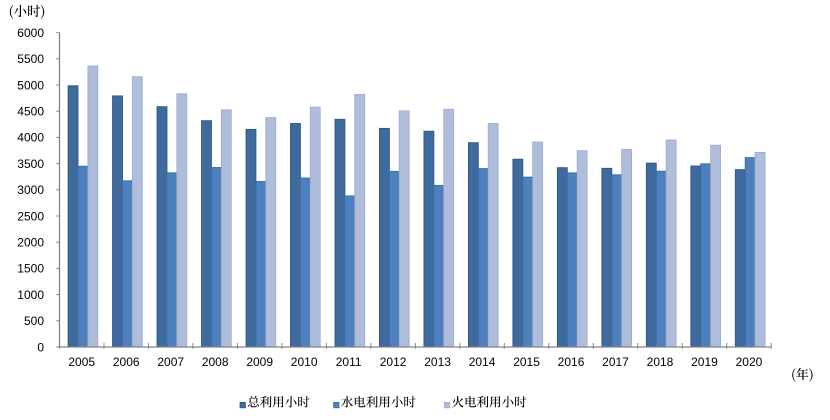  Describe the element at coordinates (660, 362) in the screenshot. I see `svg-text: 2018` at that location.